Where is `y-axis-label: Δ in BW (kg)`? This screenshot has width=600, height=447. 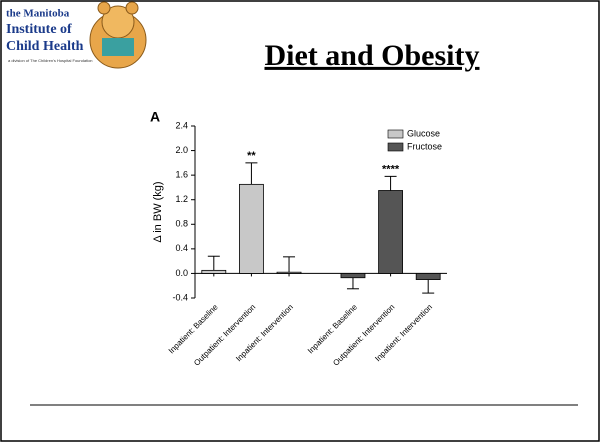
y-axis-label: Δ in BW (kg) is located at coordinates (158, 211).